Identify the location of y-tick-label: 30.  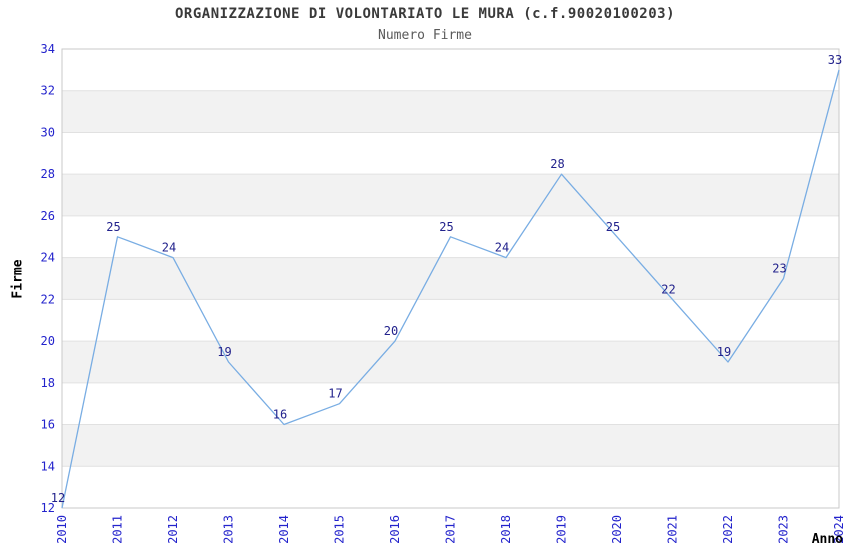
(48, 132).